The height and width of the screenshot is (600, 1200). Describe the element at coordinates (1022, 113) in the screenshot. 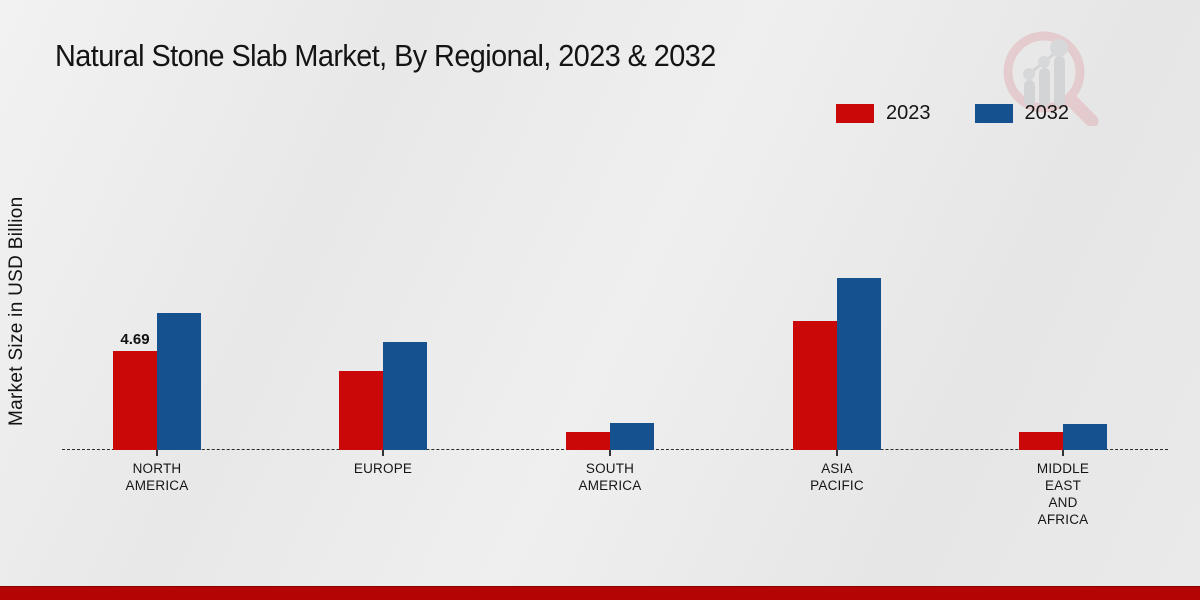

I see `legend-item-2032: 2032` at that location.